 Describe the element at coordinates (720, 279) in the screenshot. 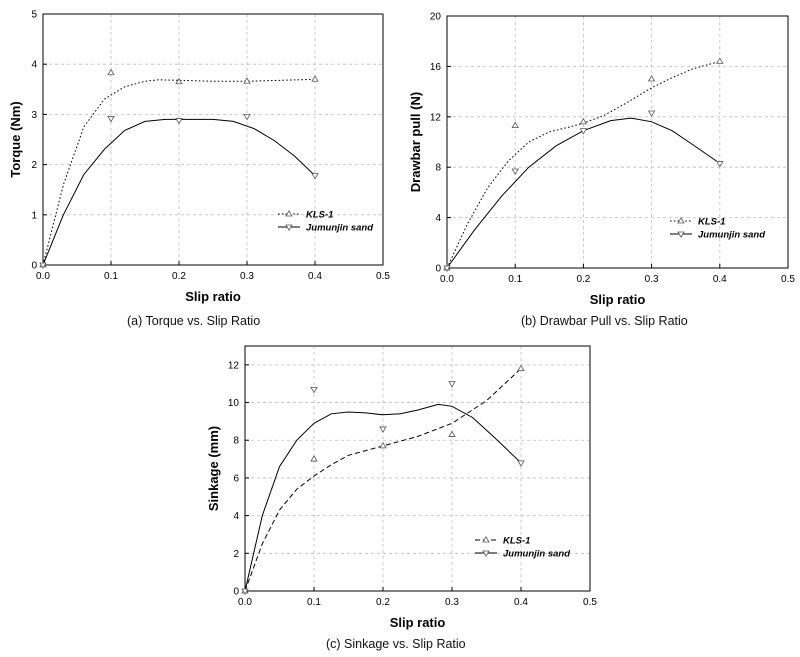

I see `chart-b-x-tick-label: 0.4` at that location.